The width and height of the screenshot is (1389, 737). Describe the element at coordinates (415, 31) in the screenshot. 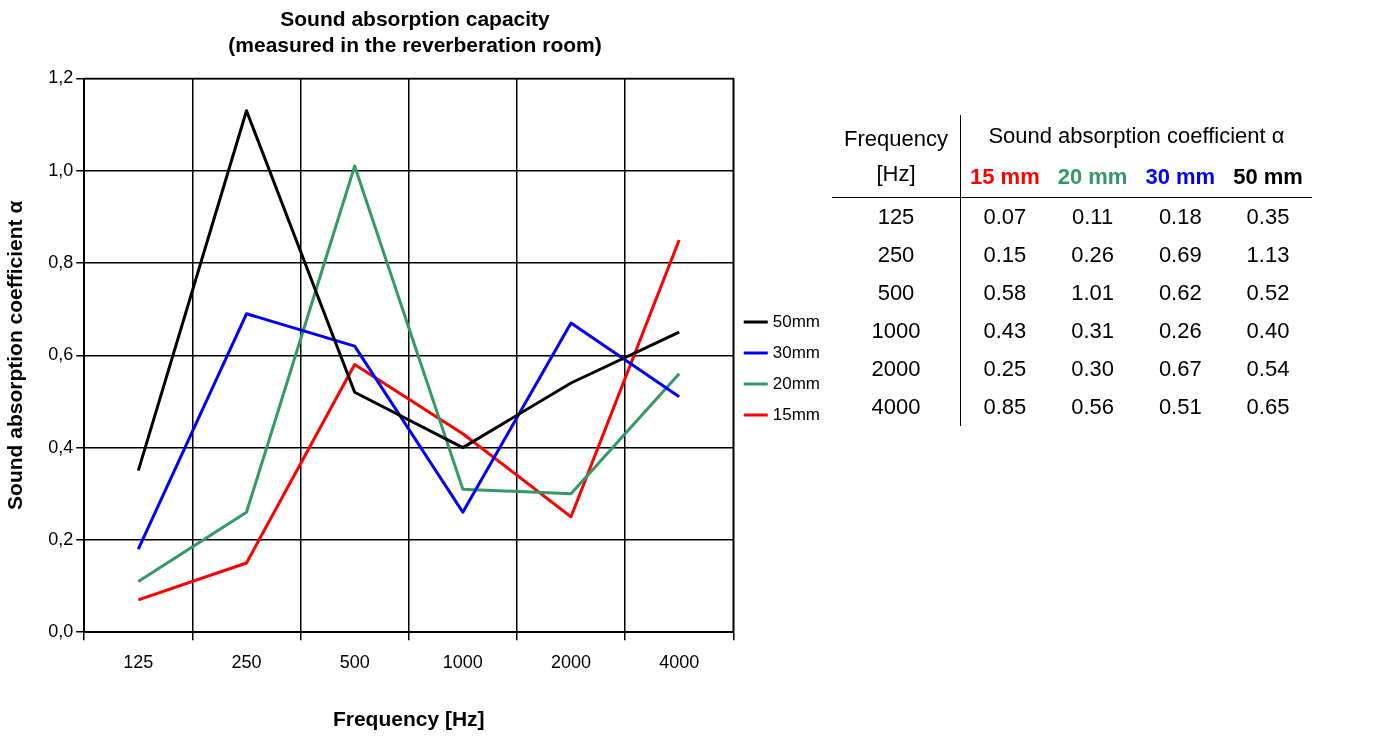

I see `chart-title: Sound absorption capacity (measured in the reverberation room)` at that location.